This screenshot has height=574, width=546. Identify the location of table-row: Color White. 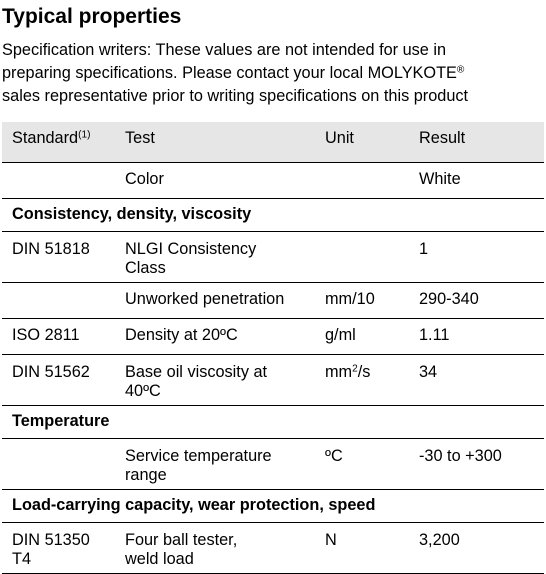
(273, 180).